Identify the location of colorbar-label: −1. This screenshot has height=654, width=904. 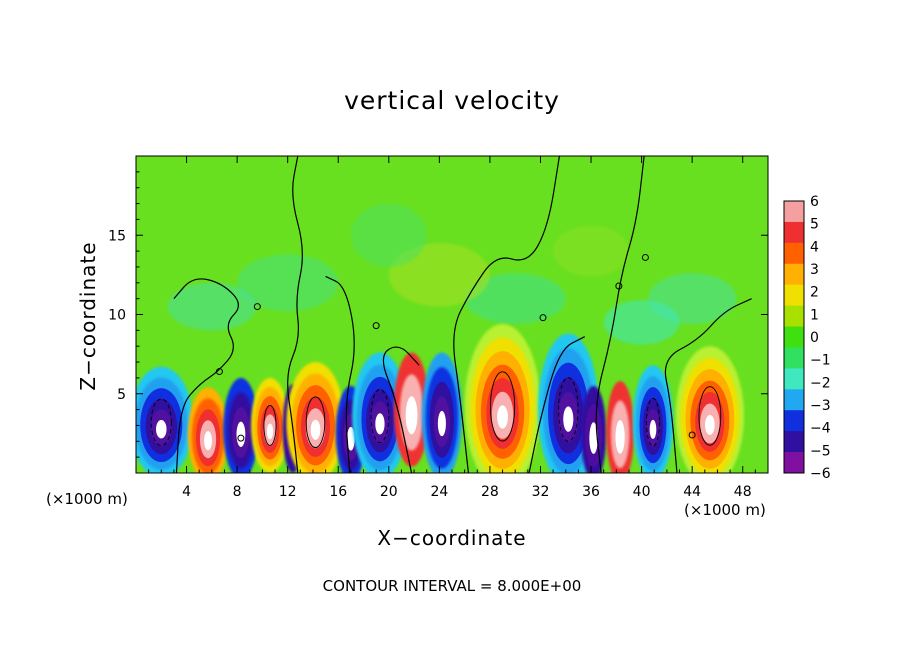
(820, 361).